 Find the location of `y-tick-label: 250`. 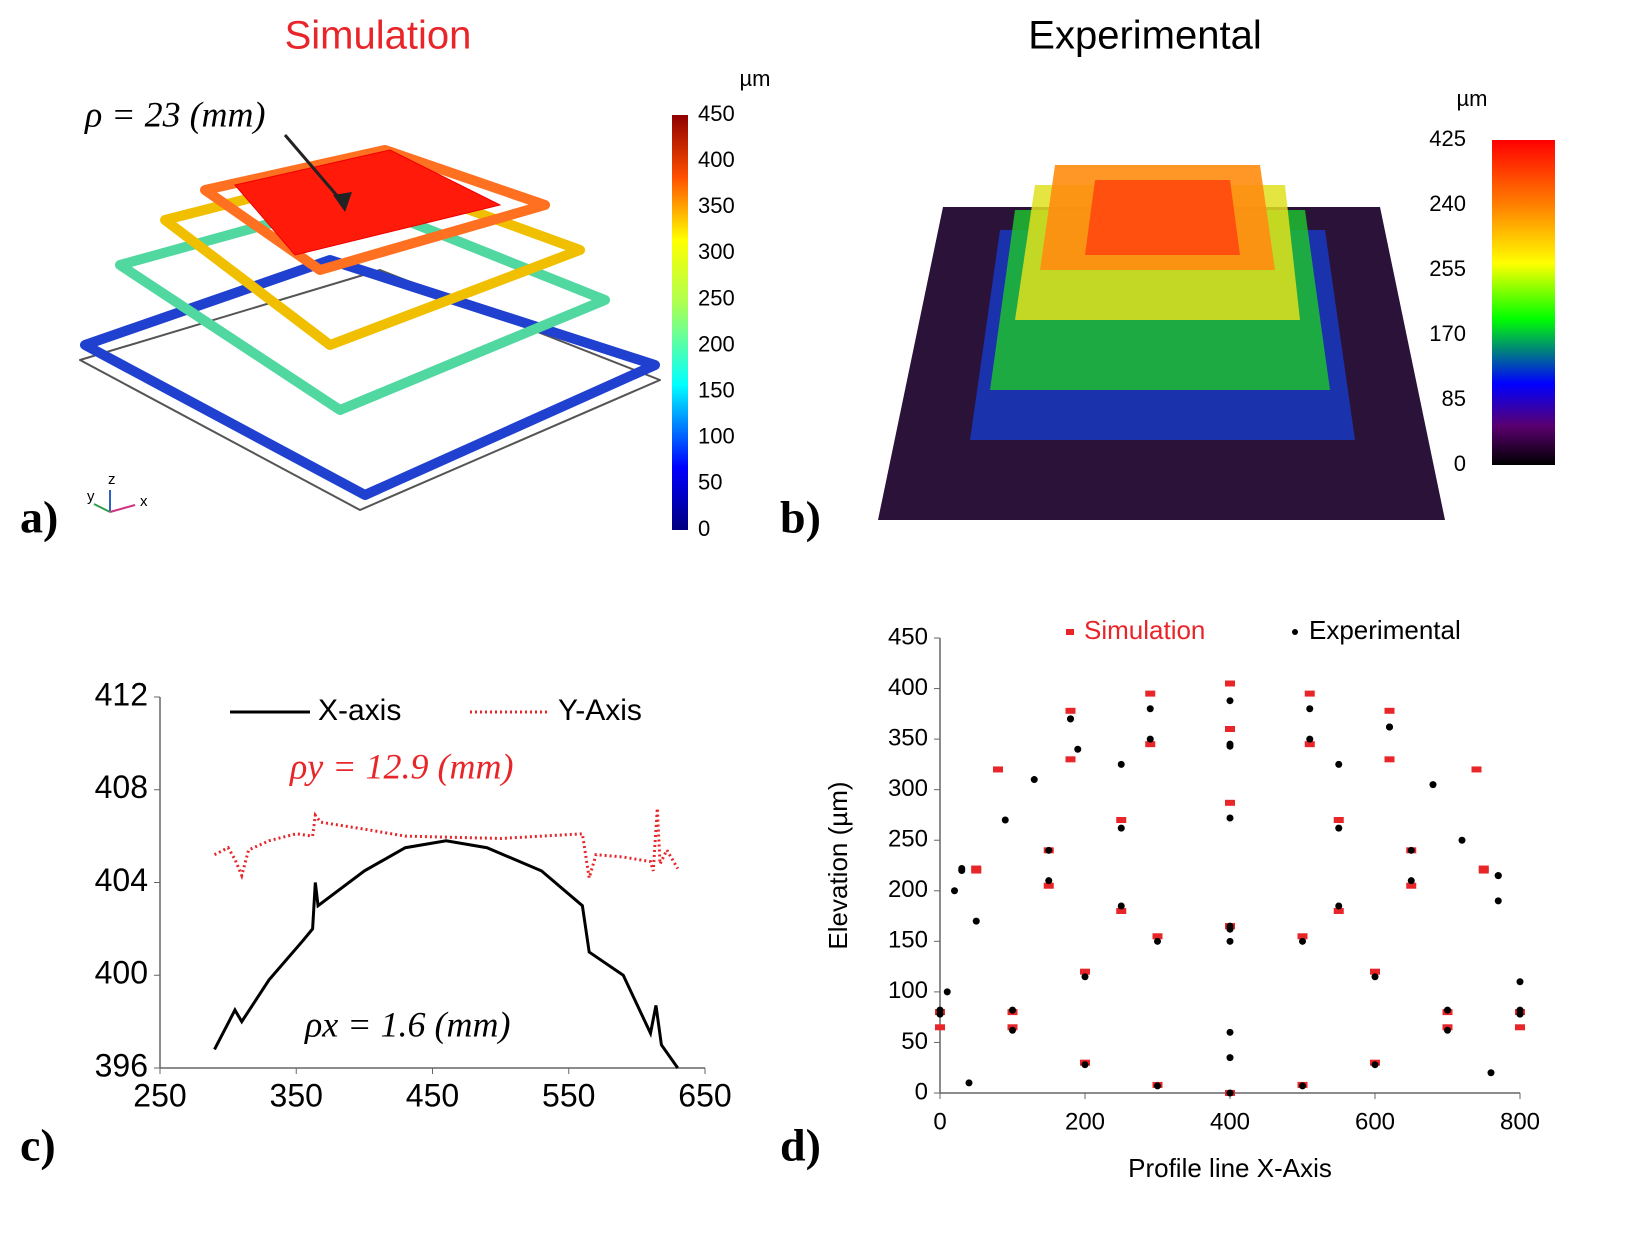

y-tick-label: 250 is located at coordinates (908, 839).